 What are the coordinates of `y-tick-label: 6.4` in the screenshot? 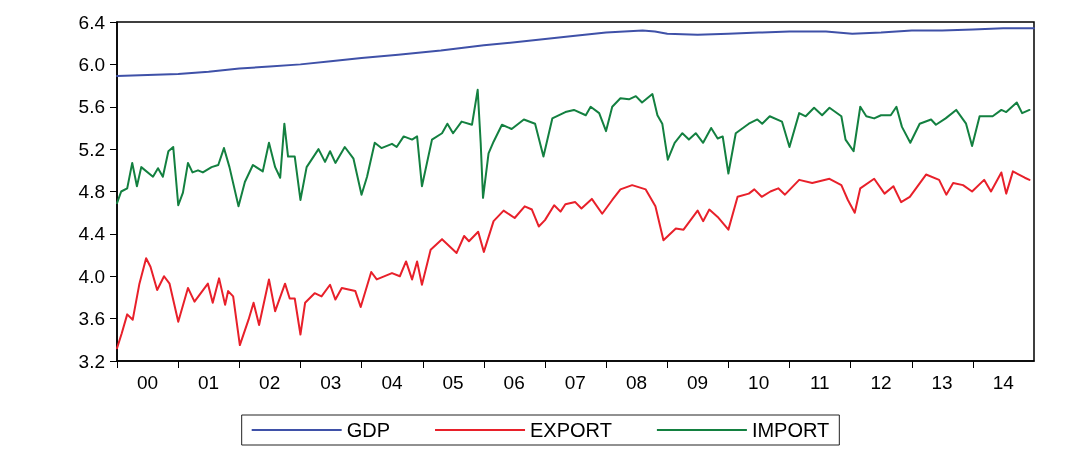 It's located at (92, 22).